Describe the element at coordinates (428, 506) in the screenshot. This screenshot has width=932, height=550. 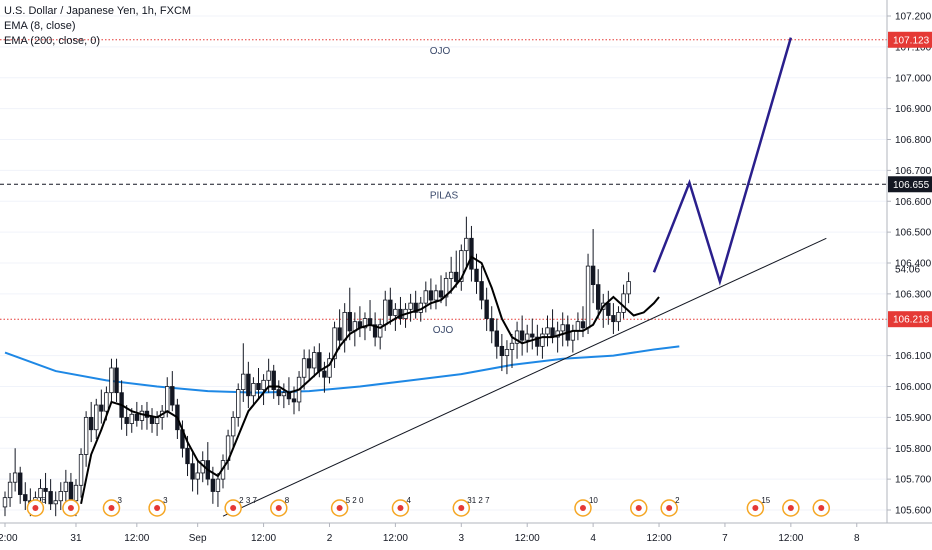
I see `economic-events-row: 6 3 3 2 3 7 8 5 2 0 4 31 2 7 10 2 15` at that location.